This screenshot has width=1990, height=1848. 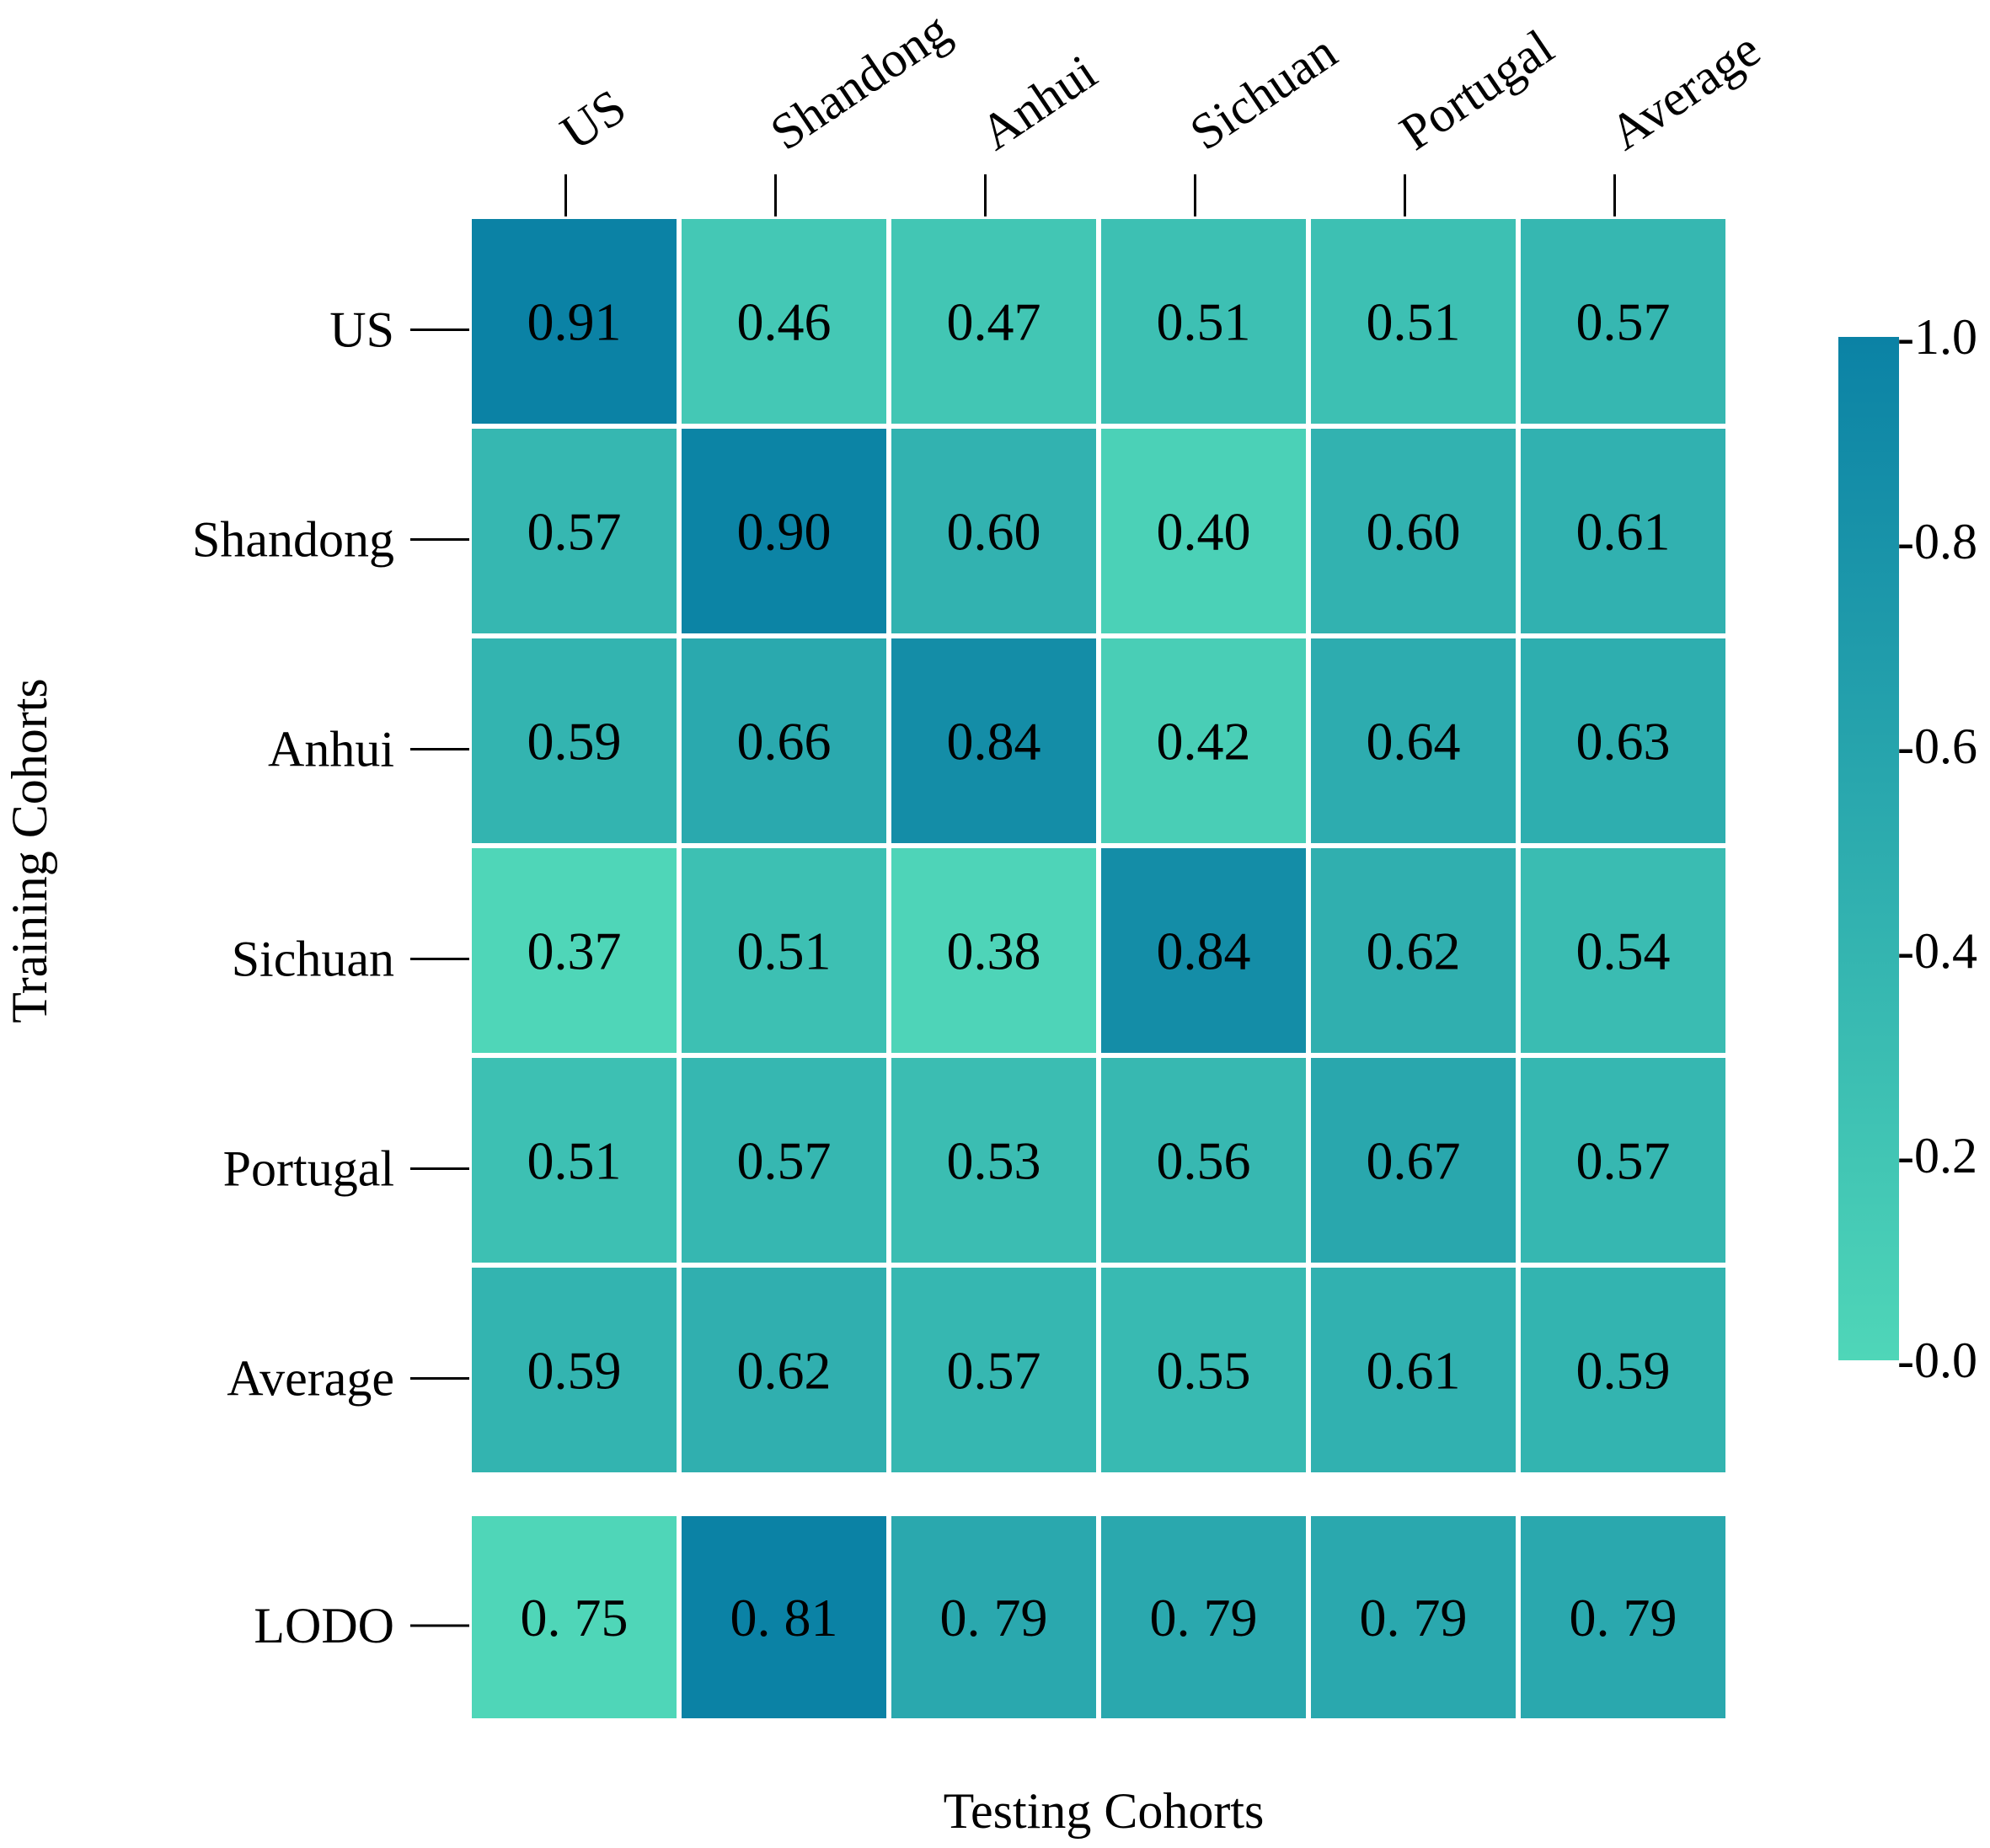 I want to click on cell-value-label: 0.47, so click(x=994, y=322).